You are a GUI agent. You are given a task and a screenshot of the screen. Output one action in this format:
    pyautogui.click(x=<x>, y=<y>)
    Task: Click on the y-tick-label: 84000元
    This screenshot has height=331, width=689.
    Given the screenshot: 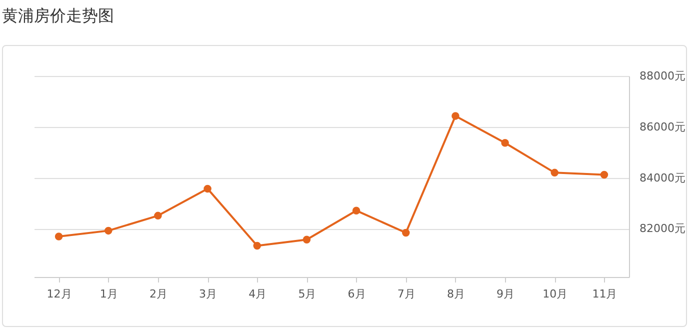 What is the action you would take?
    pyautogui.click(x=663, y=177)
    